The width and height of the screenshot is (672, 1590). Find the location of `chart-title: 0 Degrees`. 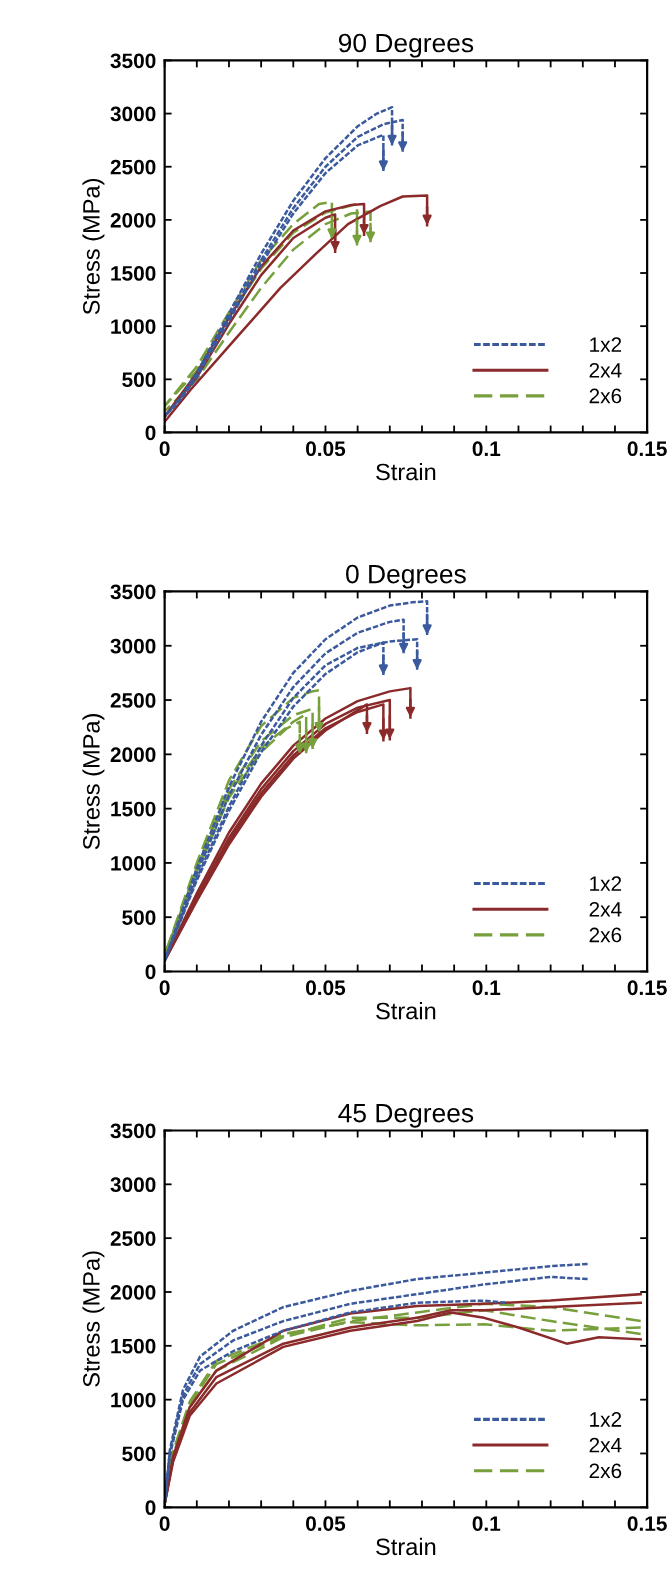

chart-title: 0 Degrees is located at coordinates (406, 576).